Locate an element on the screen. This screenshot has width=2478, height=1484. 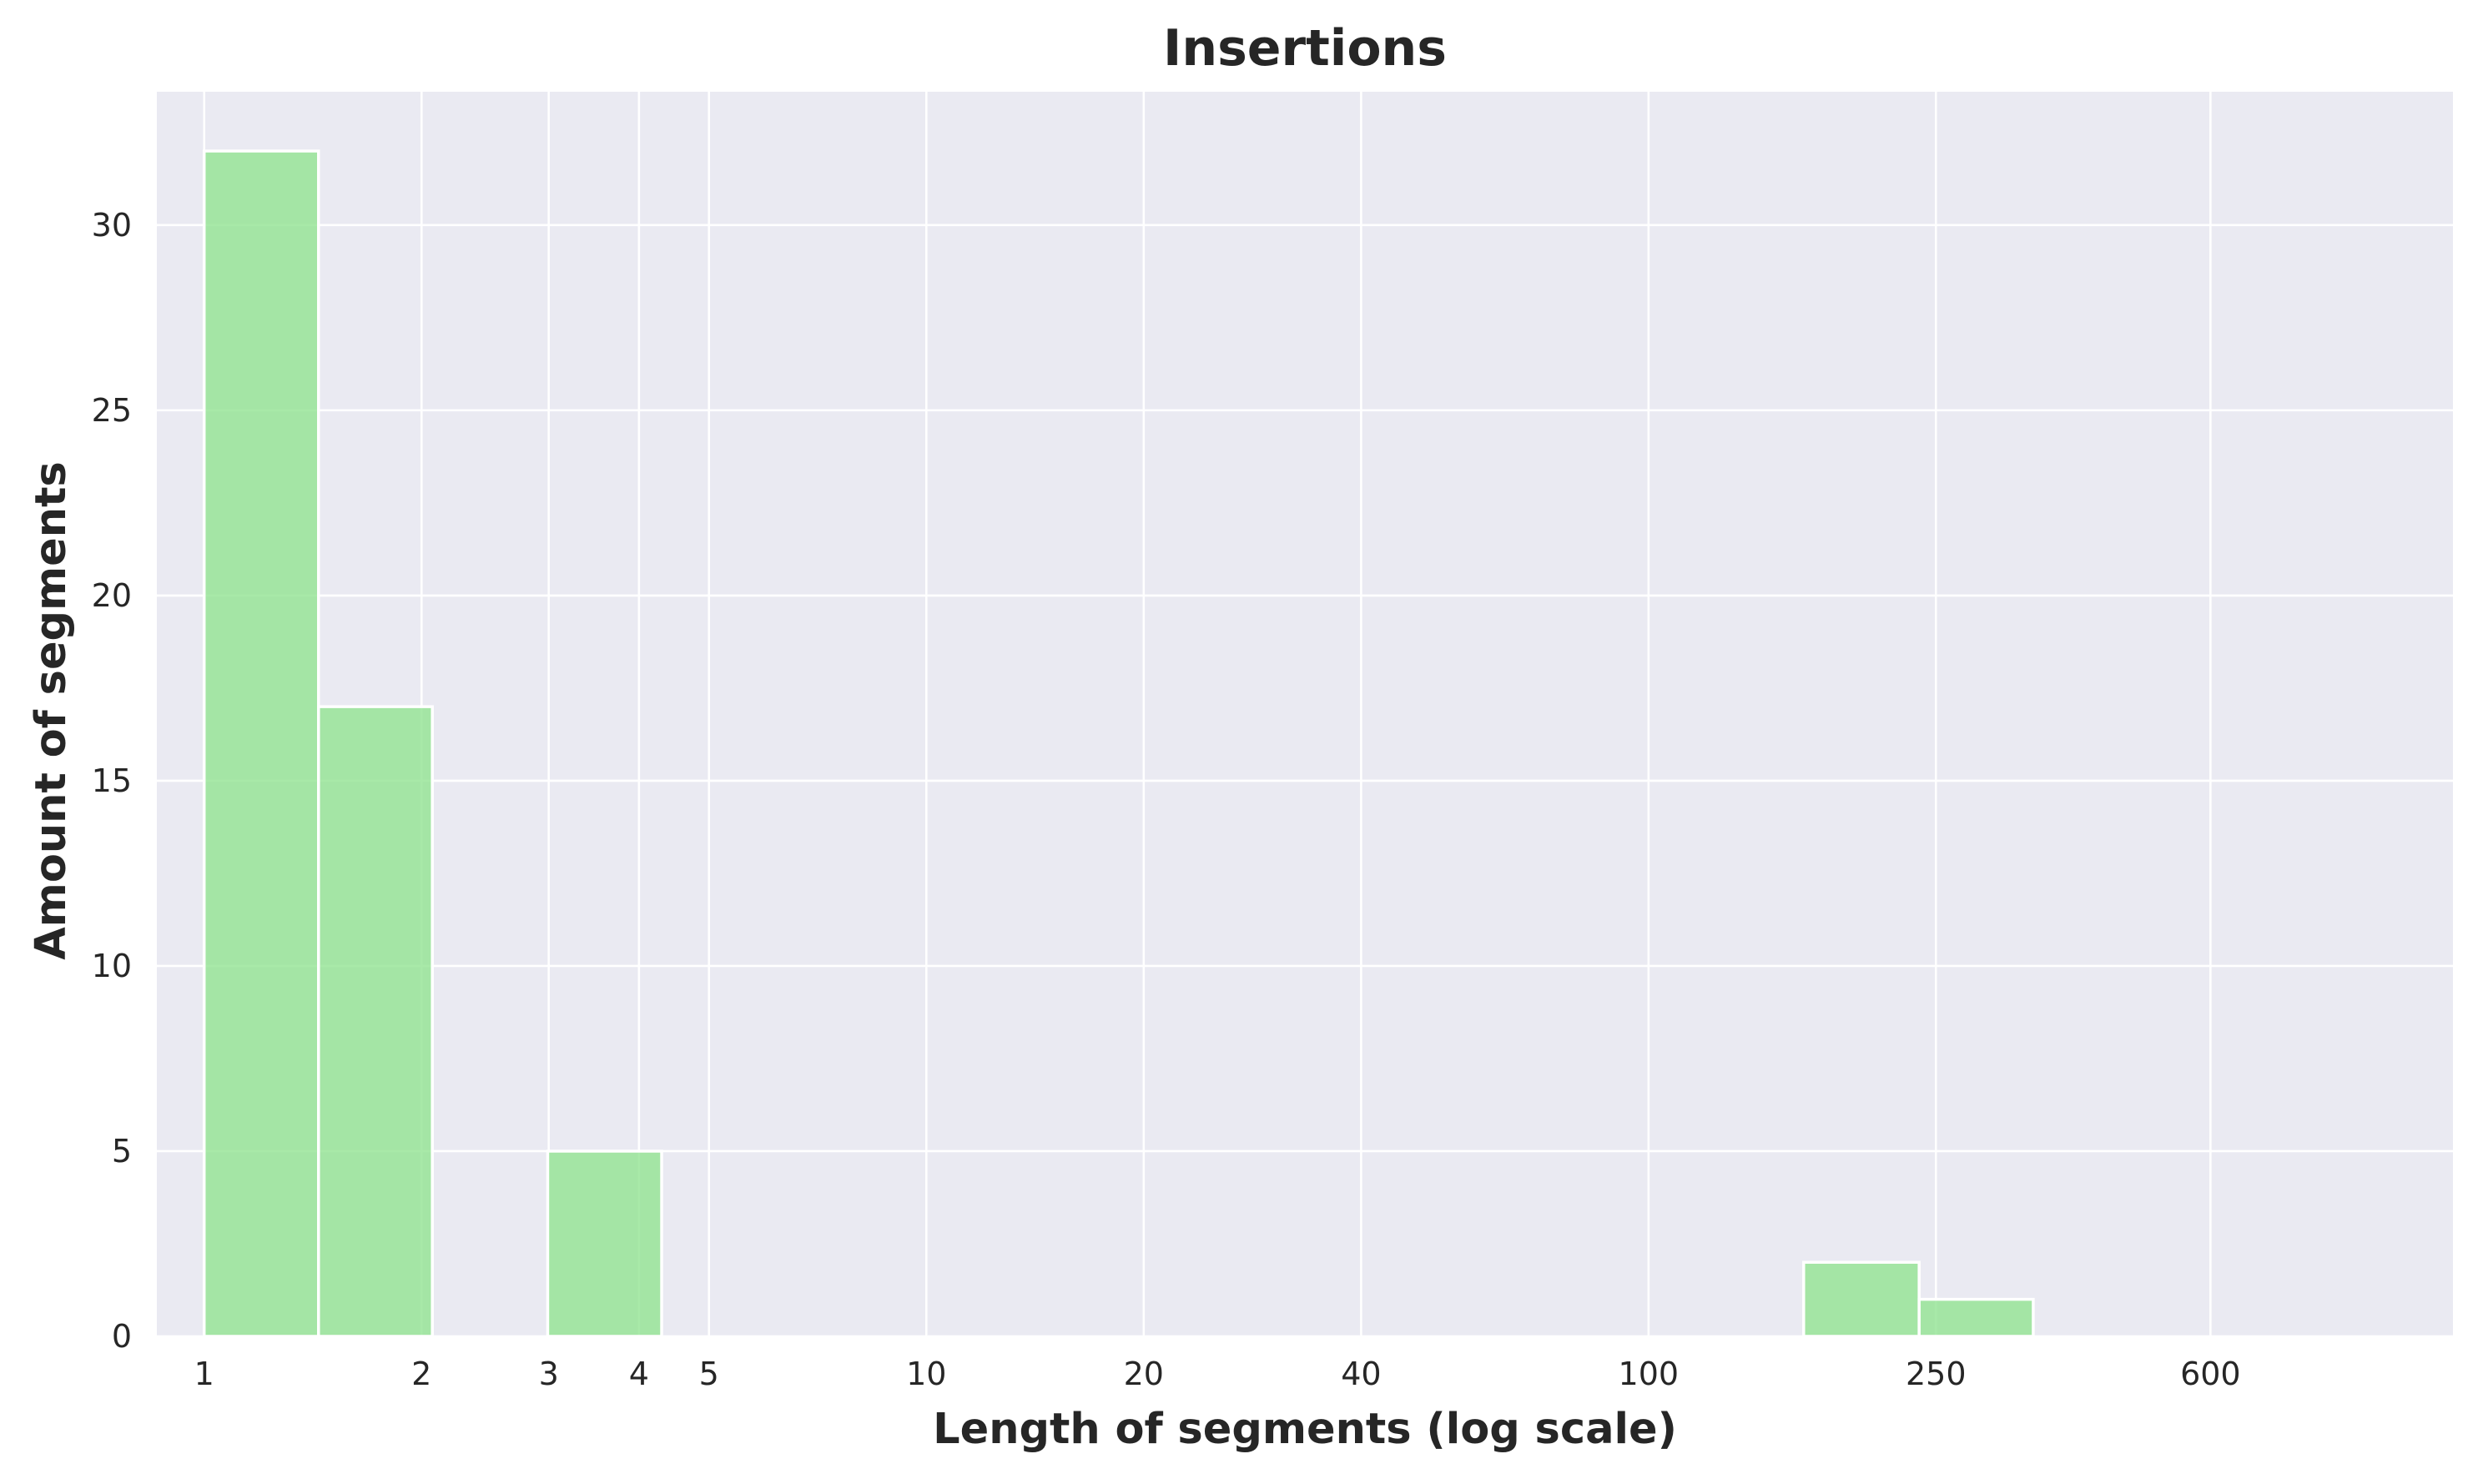
x-tick-label: 2 is located at coordinates (421, 1374).